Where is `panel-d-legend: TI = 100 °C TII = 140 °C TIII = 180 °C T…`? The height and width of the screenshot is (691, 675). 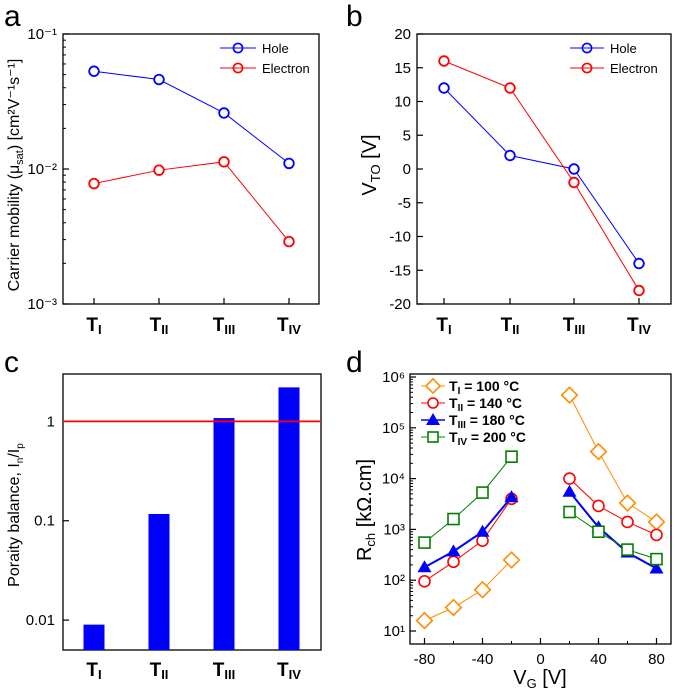 panel-d-legend: TI = 100 °C TII = 140 °C TIII = 180 °C T… is located at coordinates (473, 412).